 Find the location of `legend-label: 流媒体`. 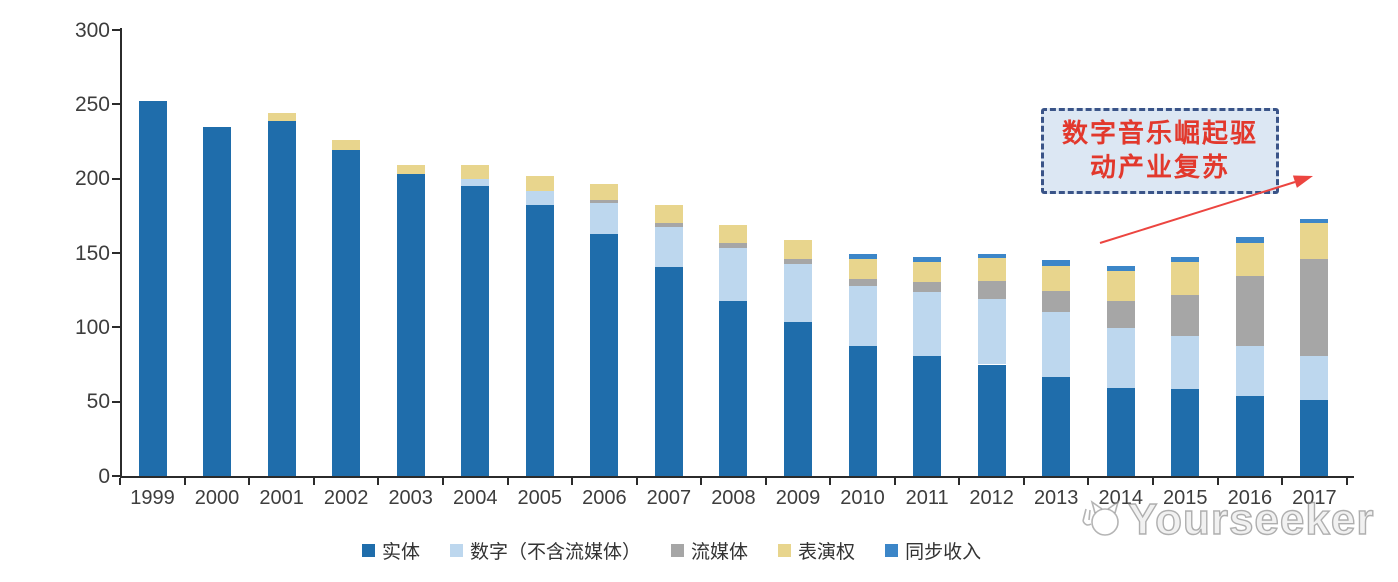

legend-label: 流媒体 is located at coordinates (720, 552).